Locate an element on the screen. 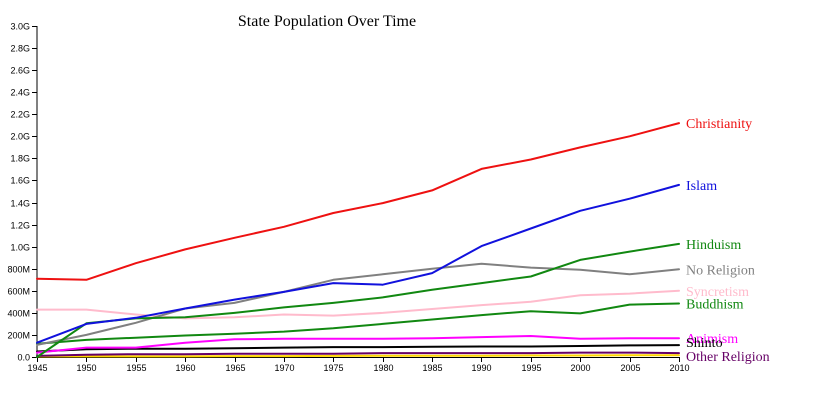 The image size is (817, 409). x-tick-label: 1975 is located at coordinates (333, 368).